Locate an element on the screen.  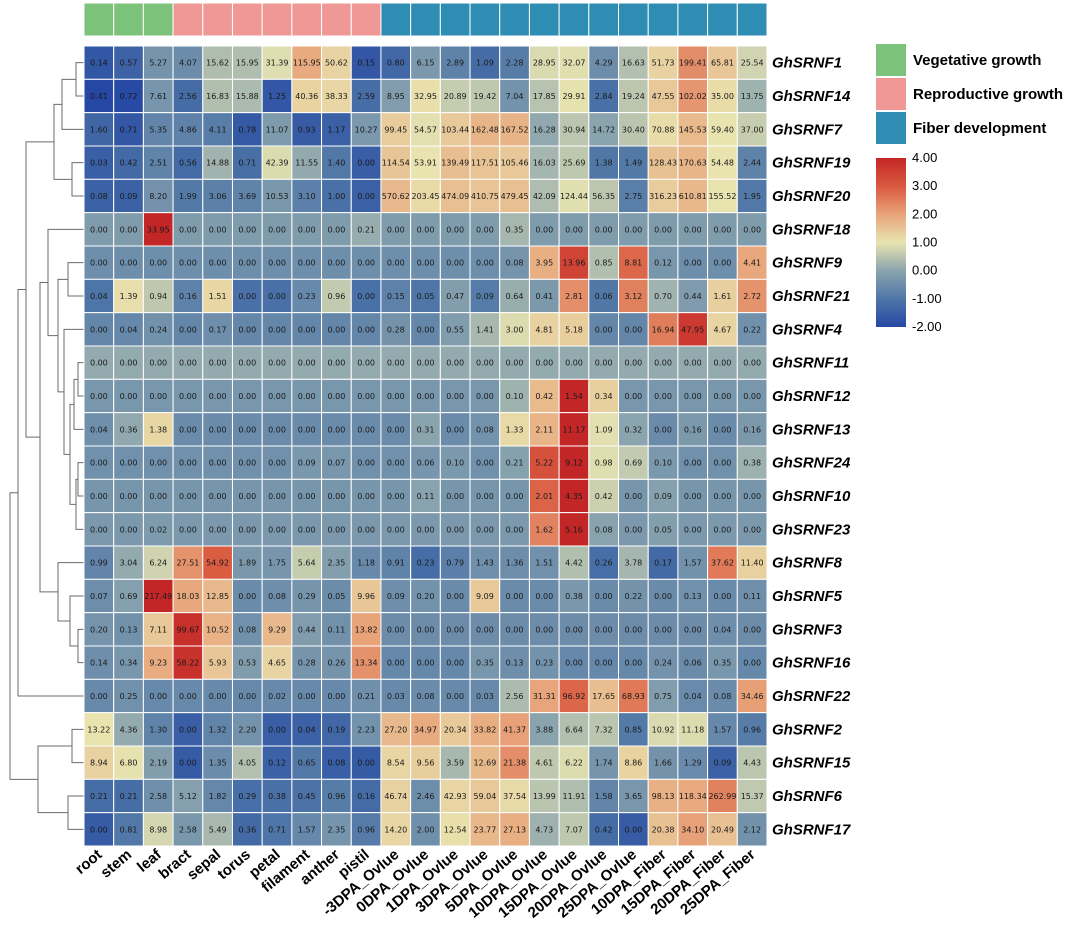
cell-value: 11.55 is located at coordinates (306, 163).